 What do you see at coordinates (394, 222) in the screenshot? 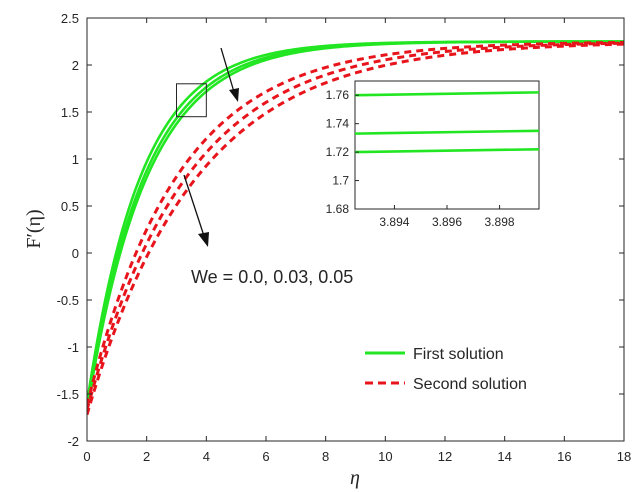
I see `inset-x-tick-label: 3.894` at bounding box center [394, 222].